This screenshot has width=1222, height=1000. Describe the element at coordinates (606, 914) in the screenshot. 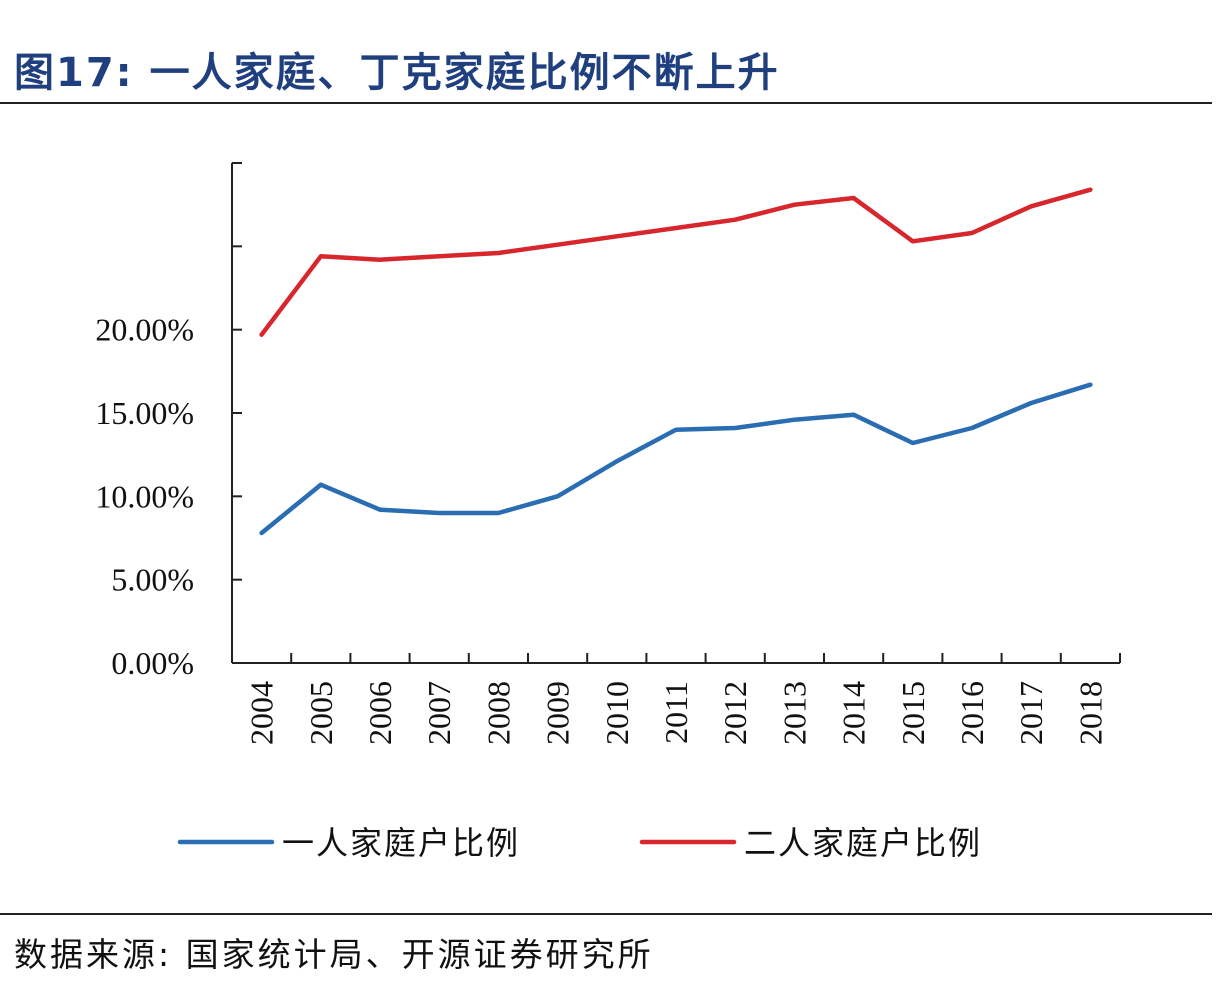

I see `bottom-rule` at that location.